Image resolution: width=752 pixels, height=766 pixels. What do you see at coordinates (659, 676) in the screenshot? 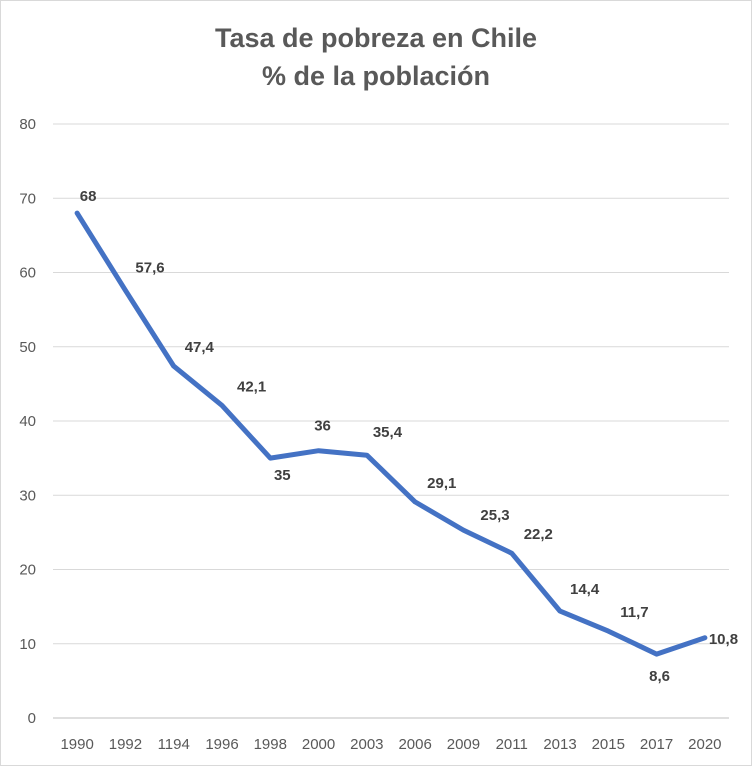
I see `data-label: 8,6` at bounding box center [659, 676].